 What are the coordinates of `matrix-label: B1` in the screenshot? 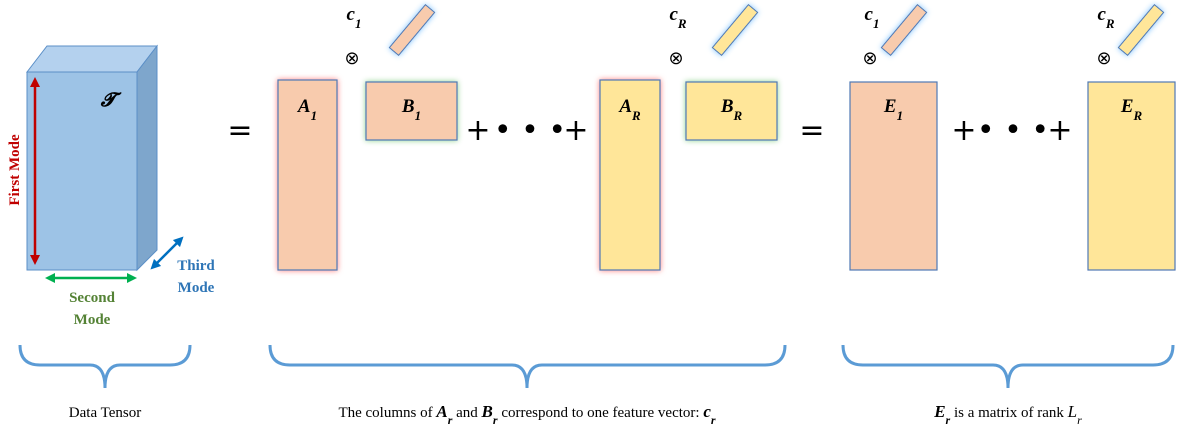 It's located at (411, 109).